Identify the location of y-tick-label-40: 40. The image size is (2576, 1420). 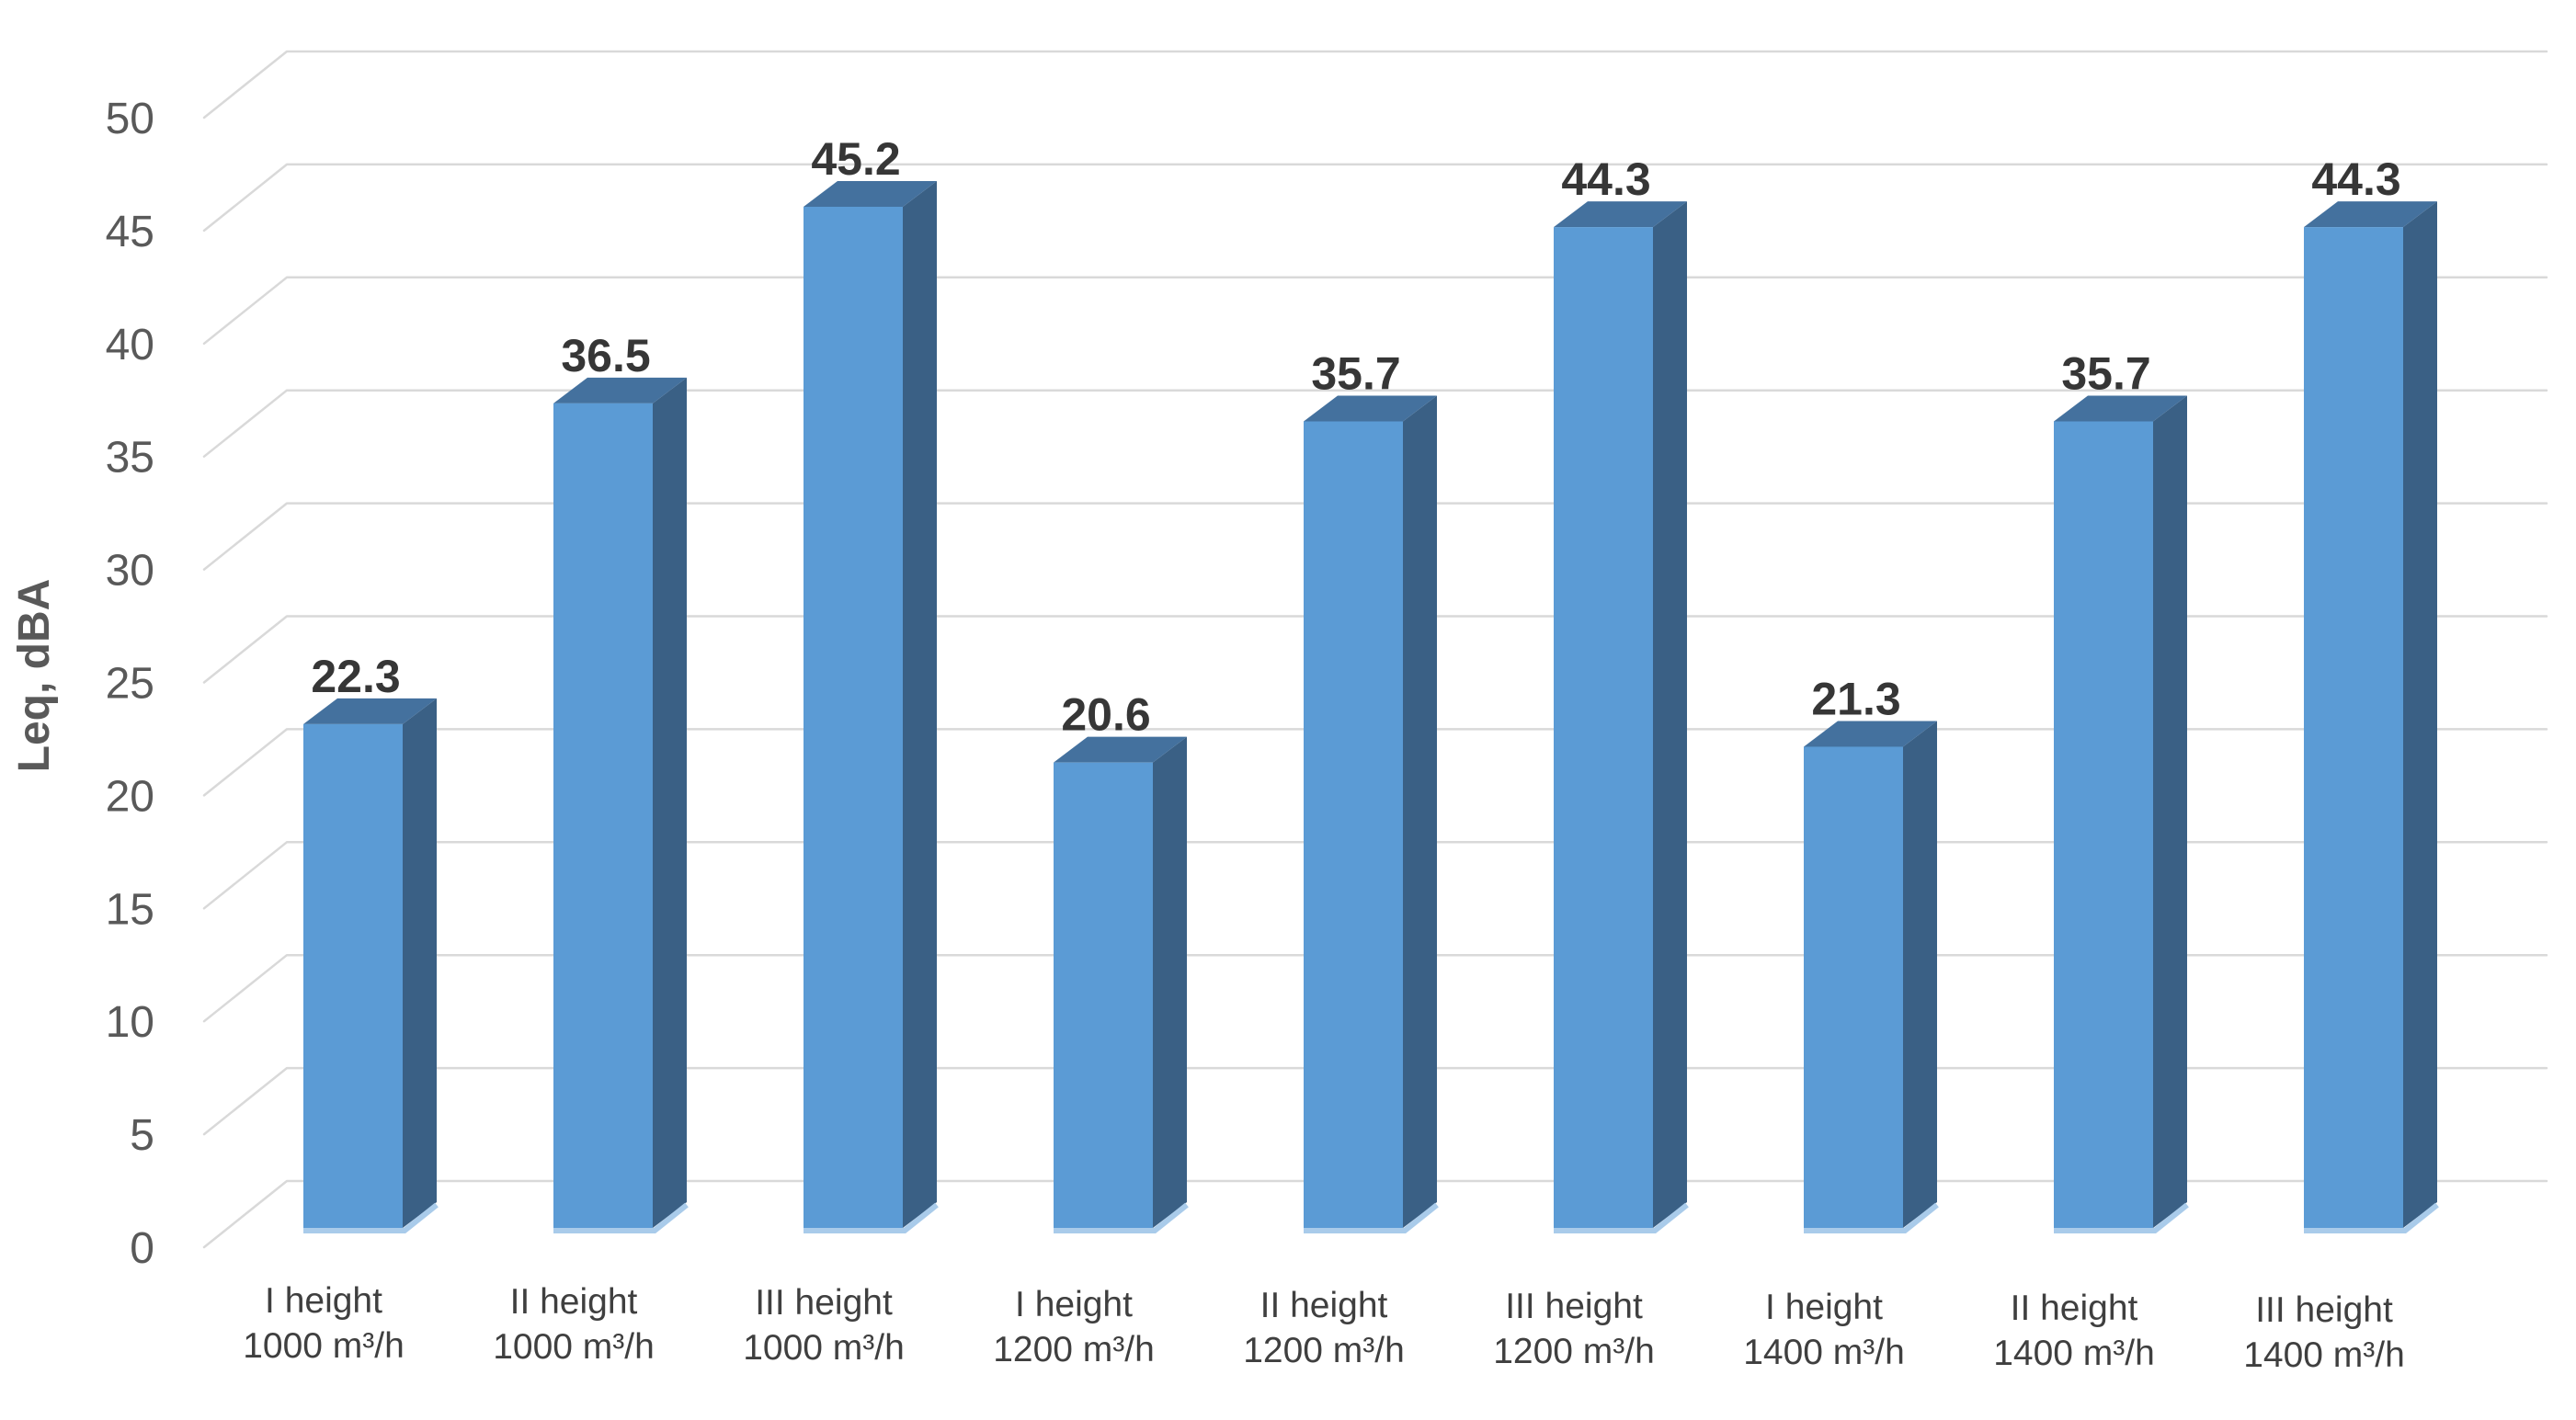
(130, 345).